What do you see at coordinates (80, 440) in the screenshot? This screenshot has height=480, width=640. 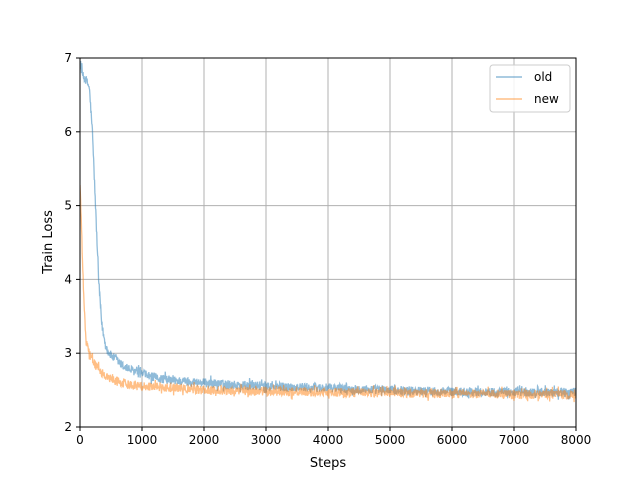 I see `x-tick-label: 0` at bounding box center [80, 440].